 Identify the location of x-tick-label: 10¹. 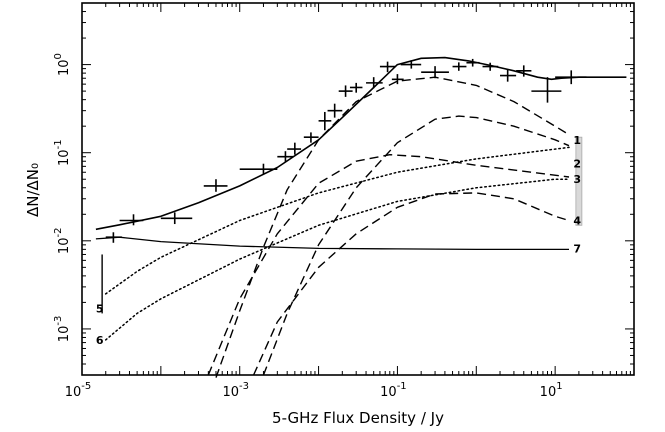
(551, 390).